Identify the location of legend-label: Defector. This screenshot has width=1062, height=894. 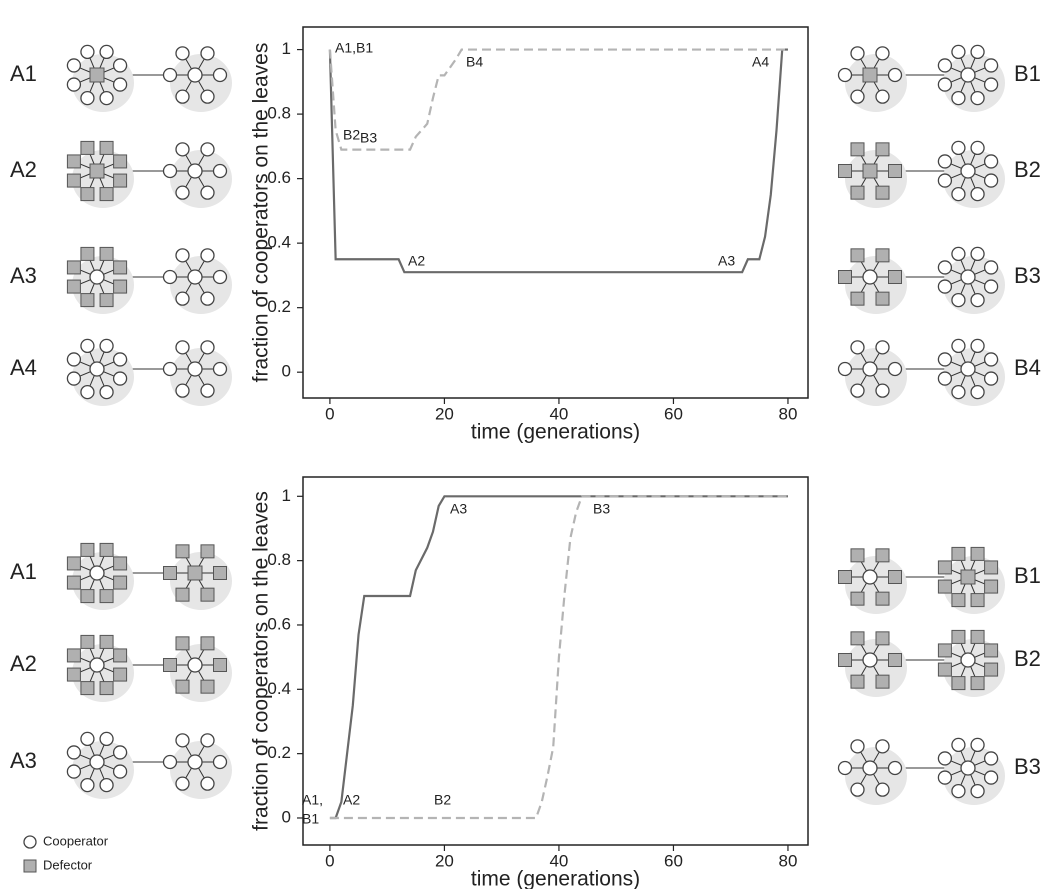
(68, 864).